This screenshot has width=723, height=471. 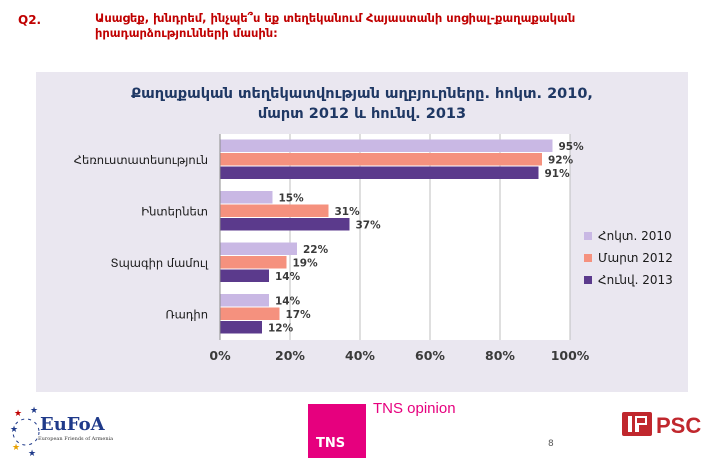 I want to click on data-label: 92%, so click(x=561, y=161).